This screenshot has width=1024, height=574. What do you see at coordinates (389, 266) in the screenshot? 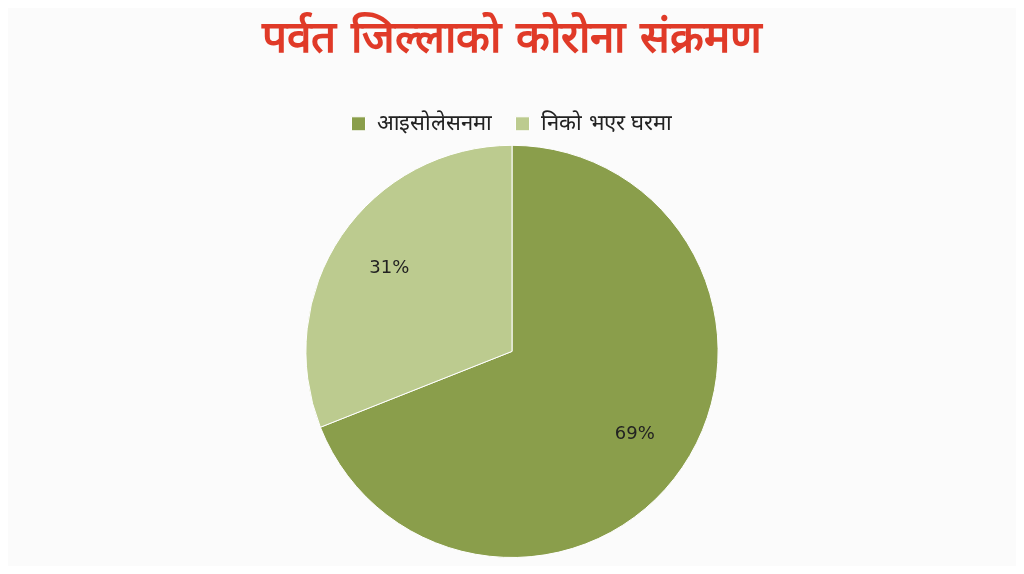
I see `data-label: 31%` at bounding box center [389, 266].